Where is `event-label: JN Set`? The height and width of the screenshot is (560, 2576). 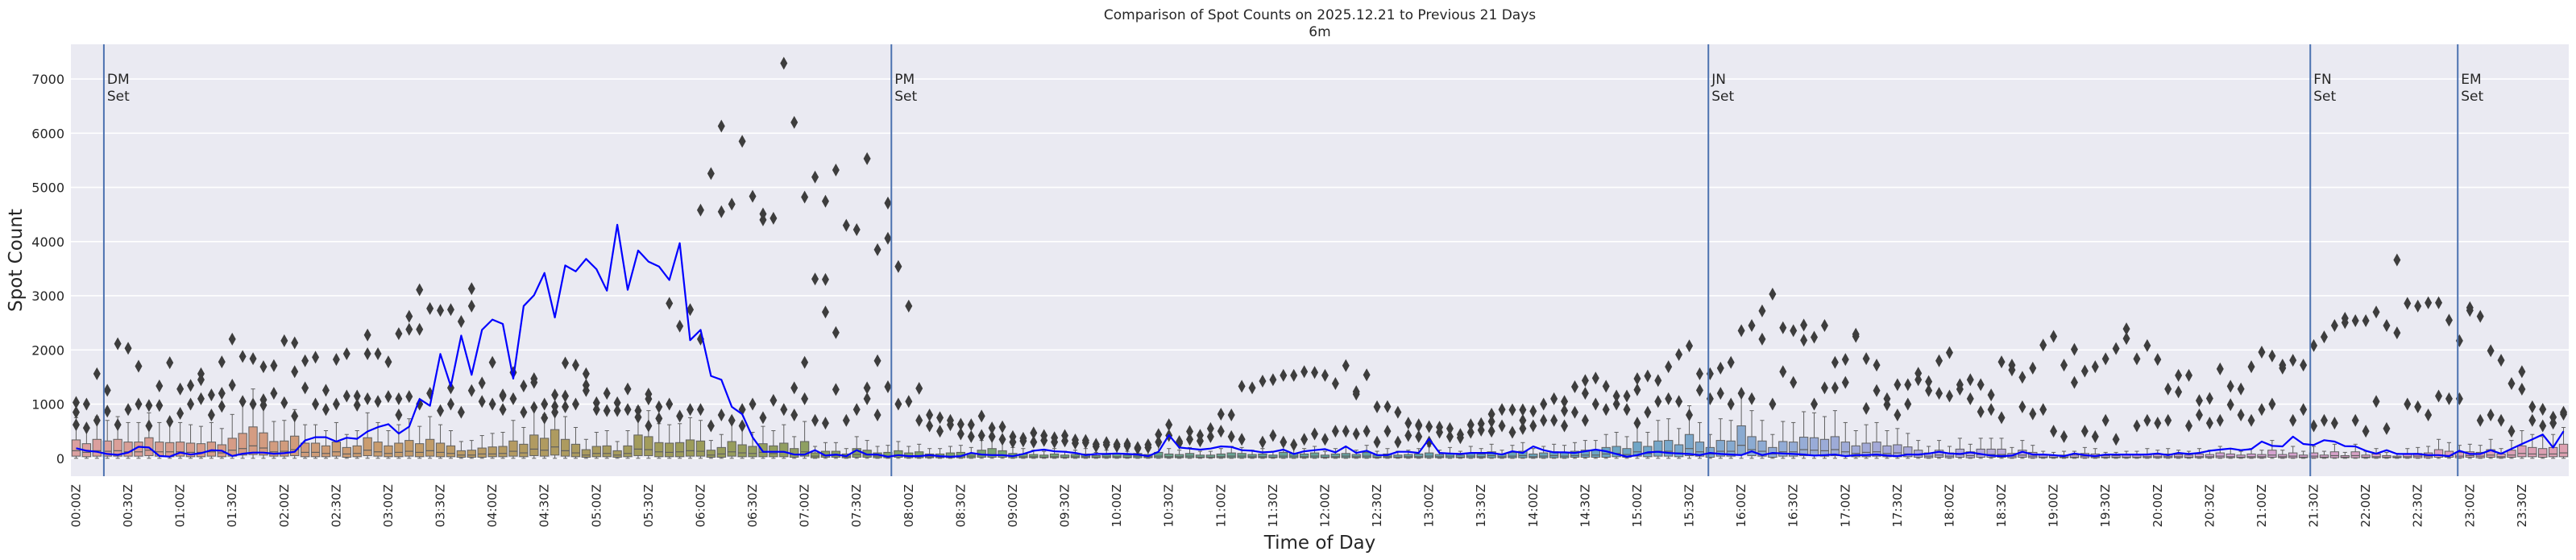
event-label: JN Set is located at coordinates (1722, 88).